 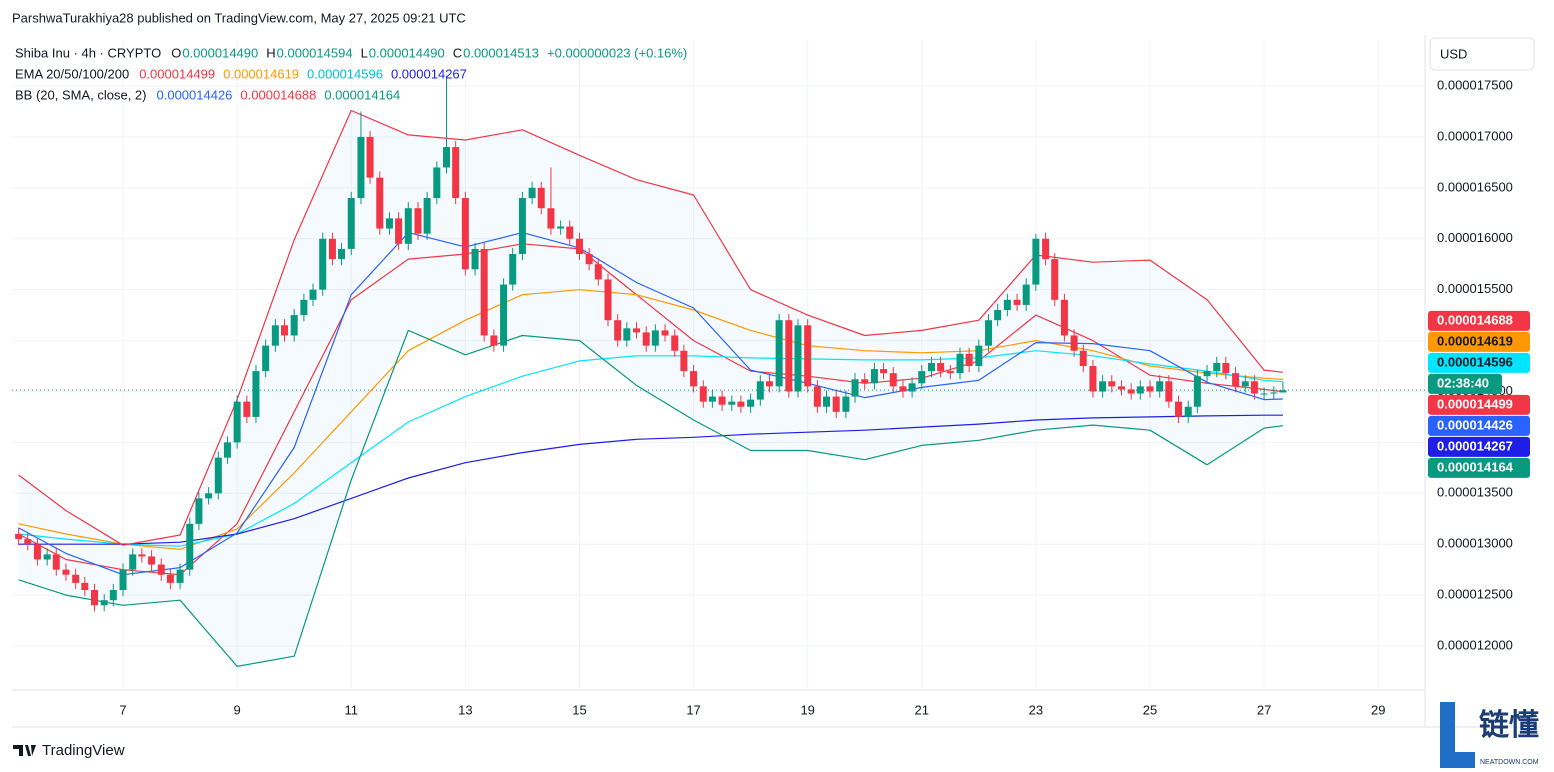 What do you see at coordinates (1475, 492) in the screenshot?
I see `y-tick-label: 0.000013500` at bounding box center [1475, 492].